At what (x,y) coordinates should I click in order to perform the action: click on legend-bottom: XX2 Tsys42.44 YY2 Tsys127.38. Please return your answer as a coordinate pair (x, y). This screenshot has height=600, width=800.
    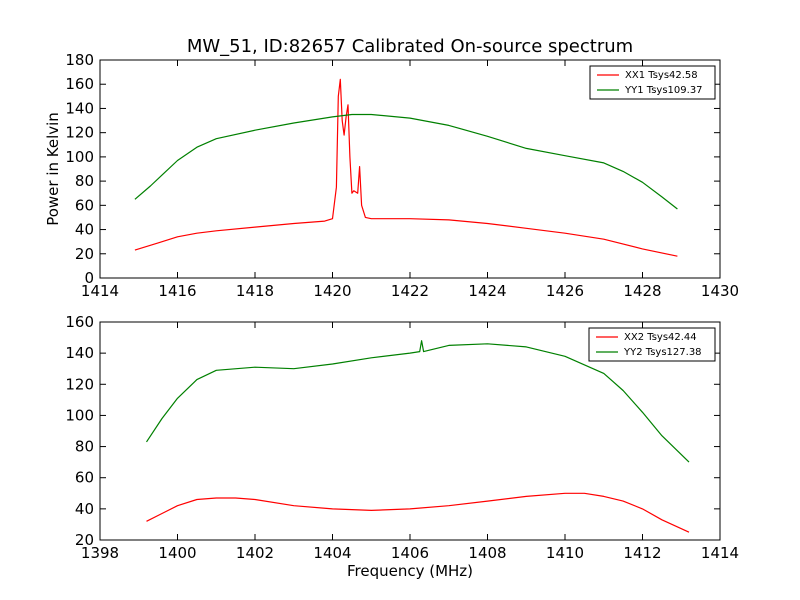
    Looking at the image, I should click on (652, 344).